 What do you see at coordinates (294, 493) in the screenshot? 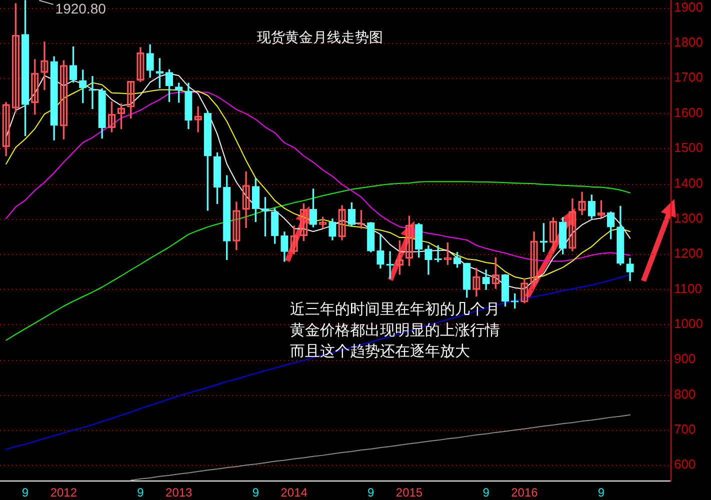
I see `x-tick-label: 2014` at bounding box center [294, 493].